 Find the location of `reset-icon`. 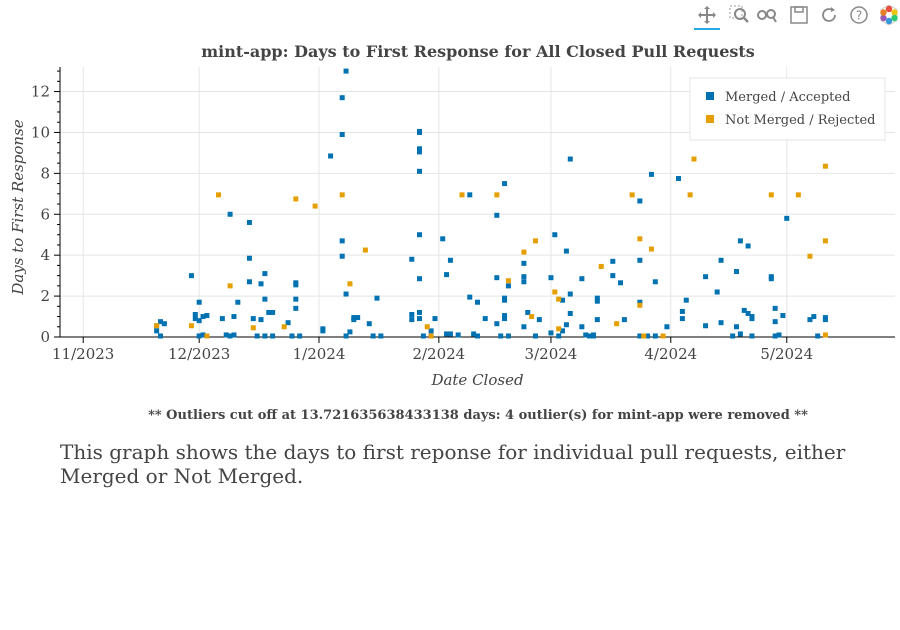

reset-icon is located at coordinates (829, 15).